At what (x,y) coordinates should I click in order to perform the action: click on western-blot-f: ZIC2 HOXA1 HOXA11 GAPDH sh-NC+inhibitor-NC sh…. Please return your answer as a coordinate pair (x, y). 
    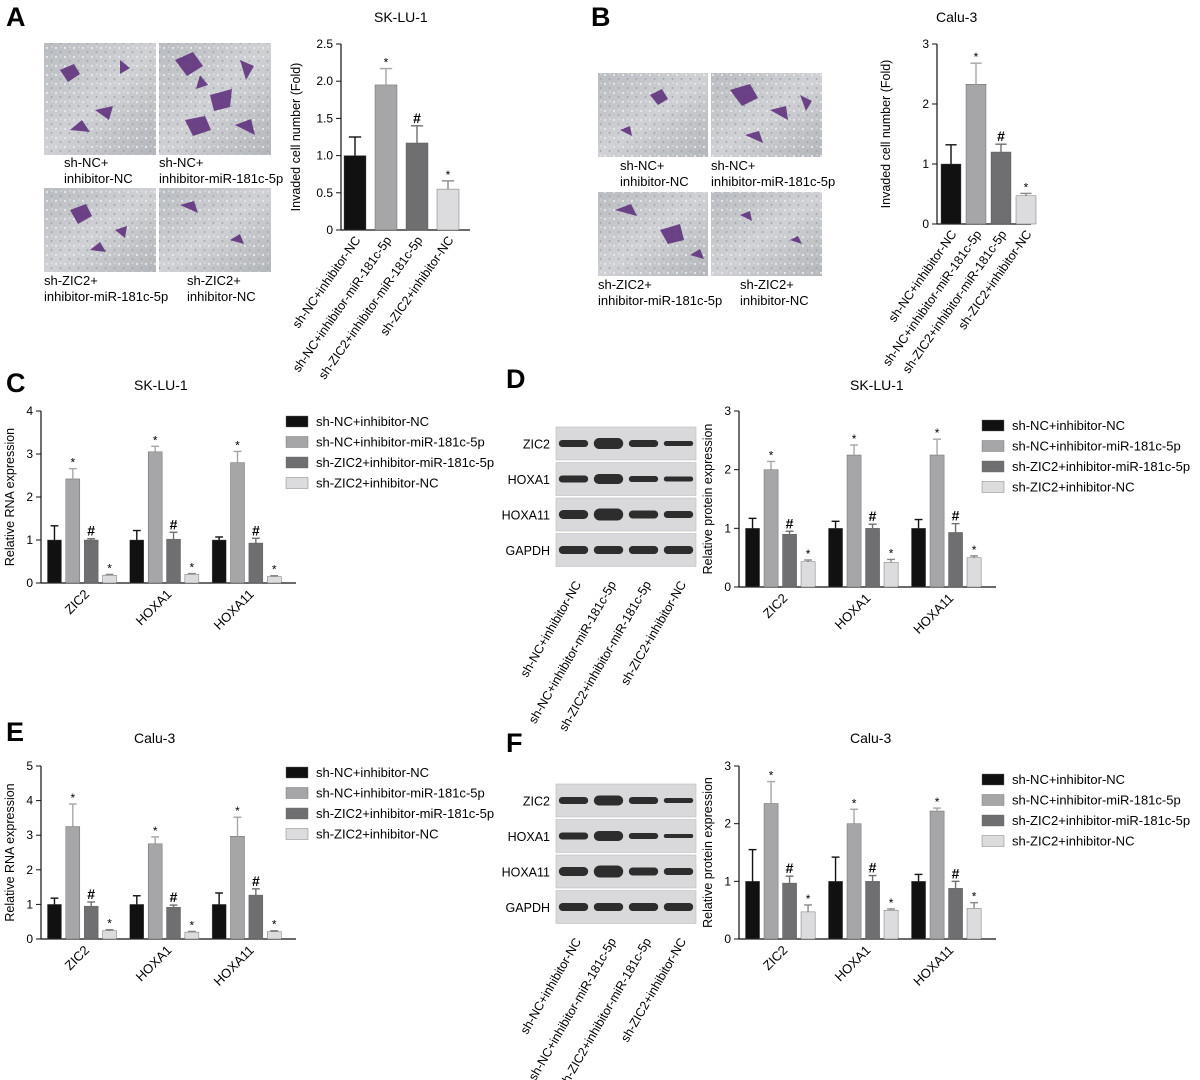
    Looking at the image, I should click on (599, 931).